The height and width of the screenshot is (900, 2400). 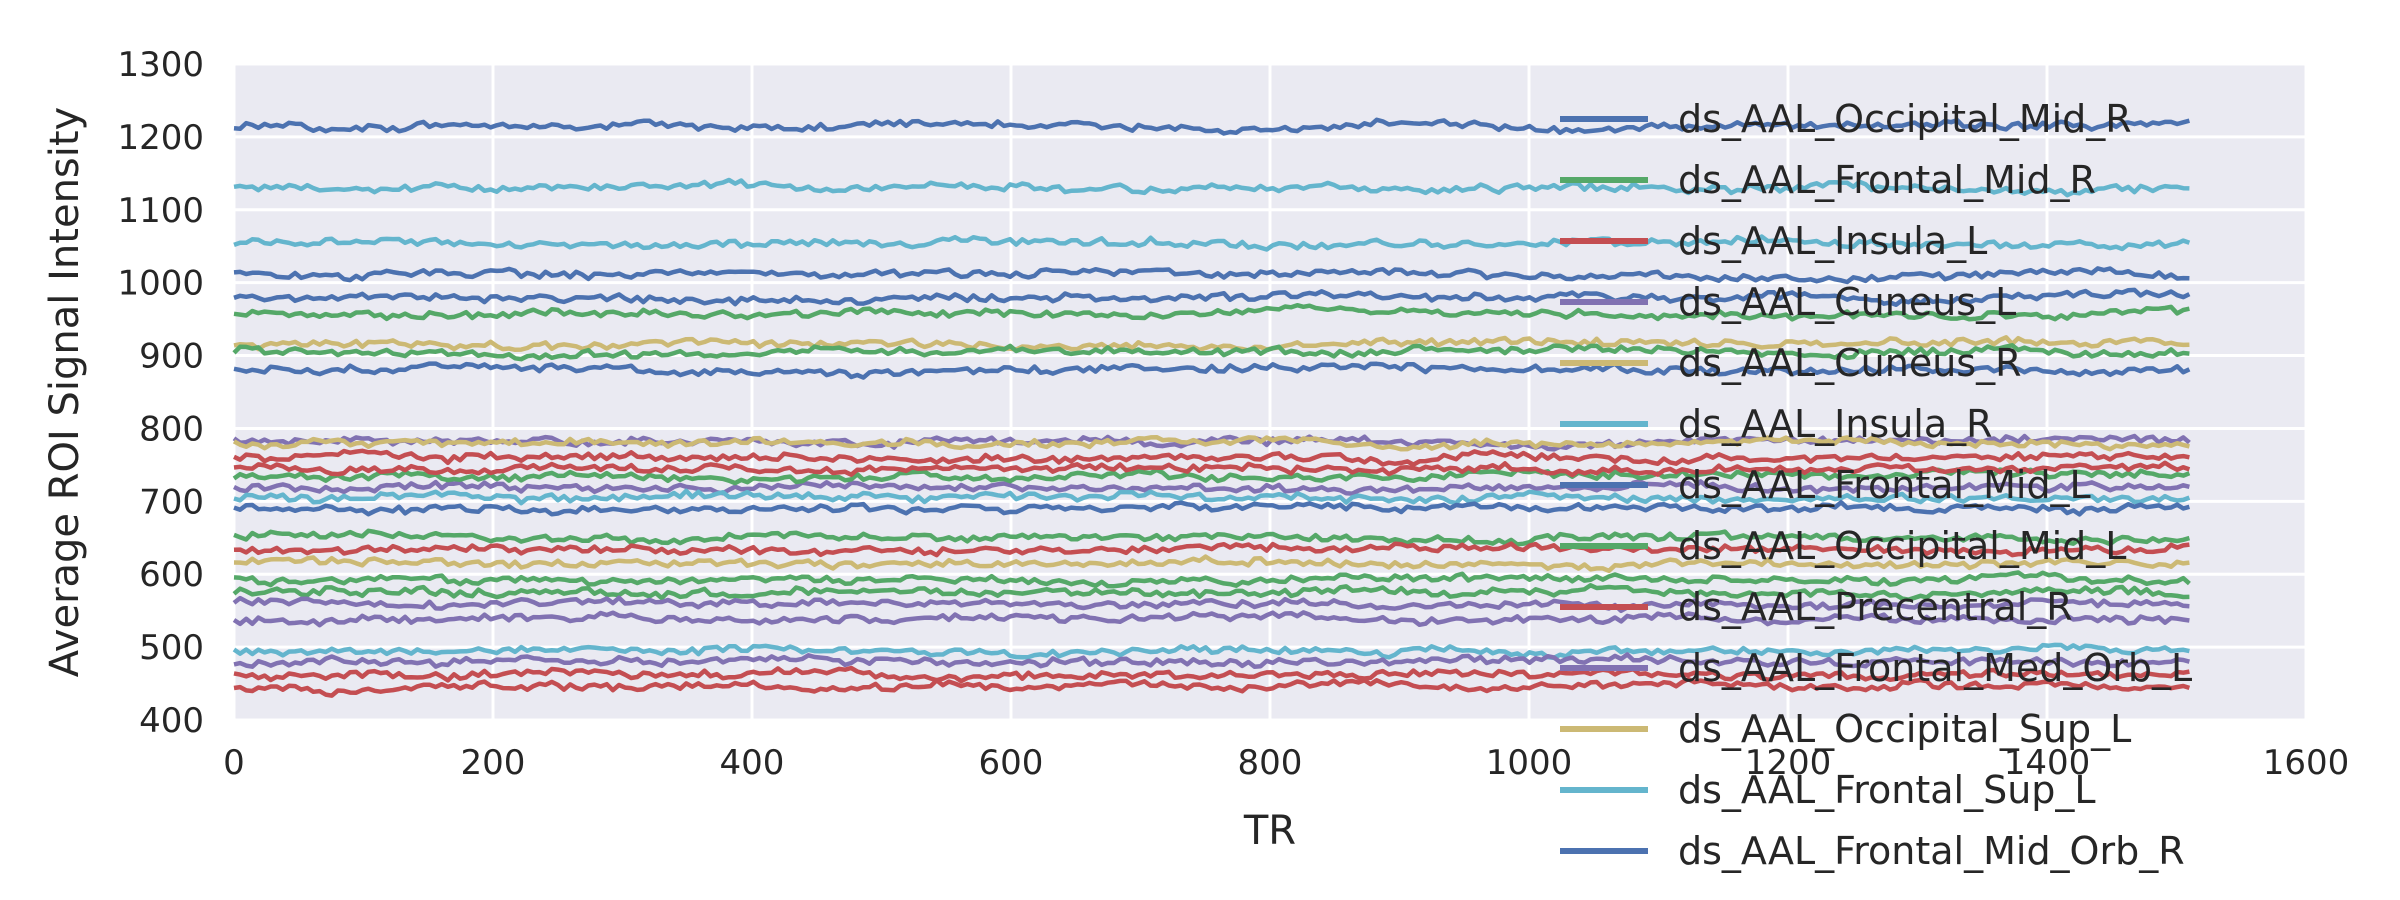 I want to click on x-tick-label: 400, so click(x=752, y=763).